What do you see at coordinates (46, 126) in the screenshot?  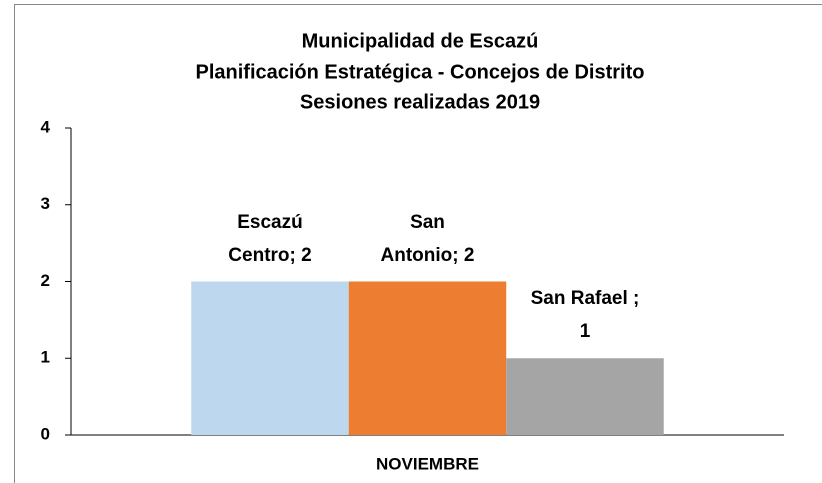 I see `y-tick-label: 4` at bounding box center [46, 126].